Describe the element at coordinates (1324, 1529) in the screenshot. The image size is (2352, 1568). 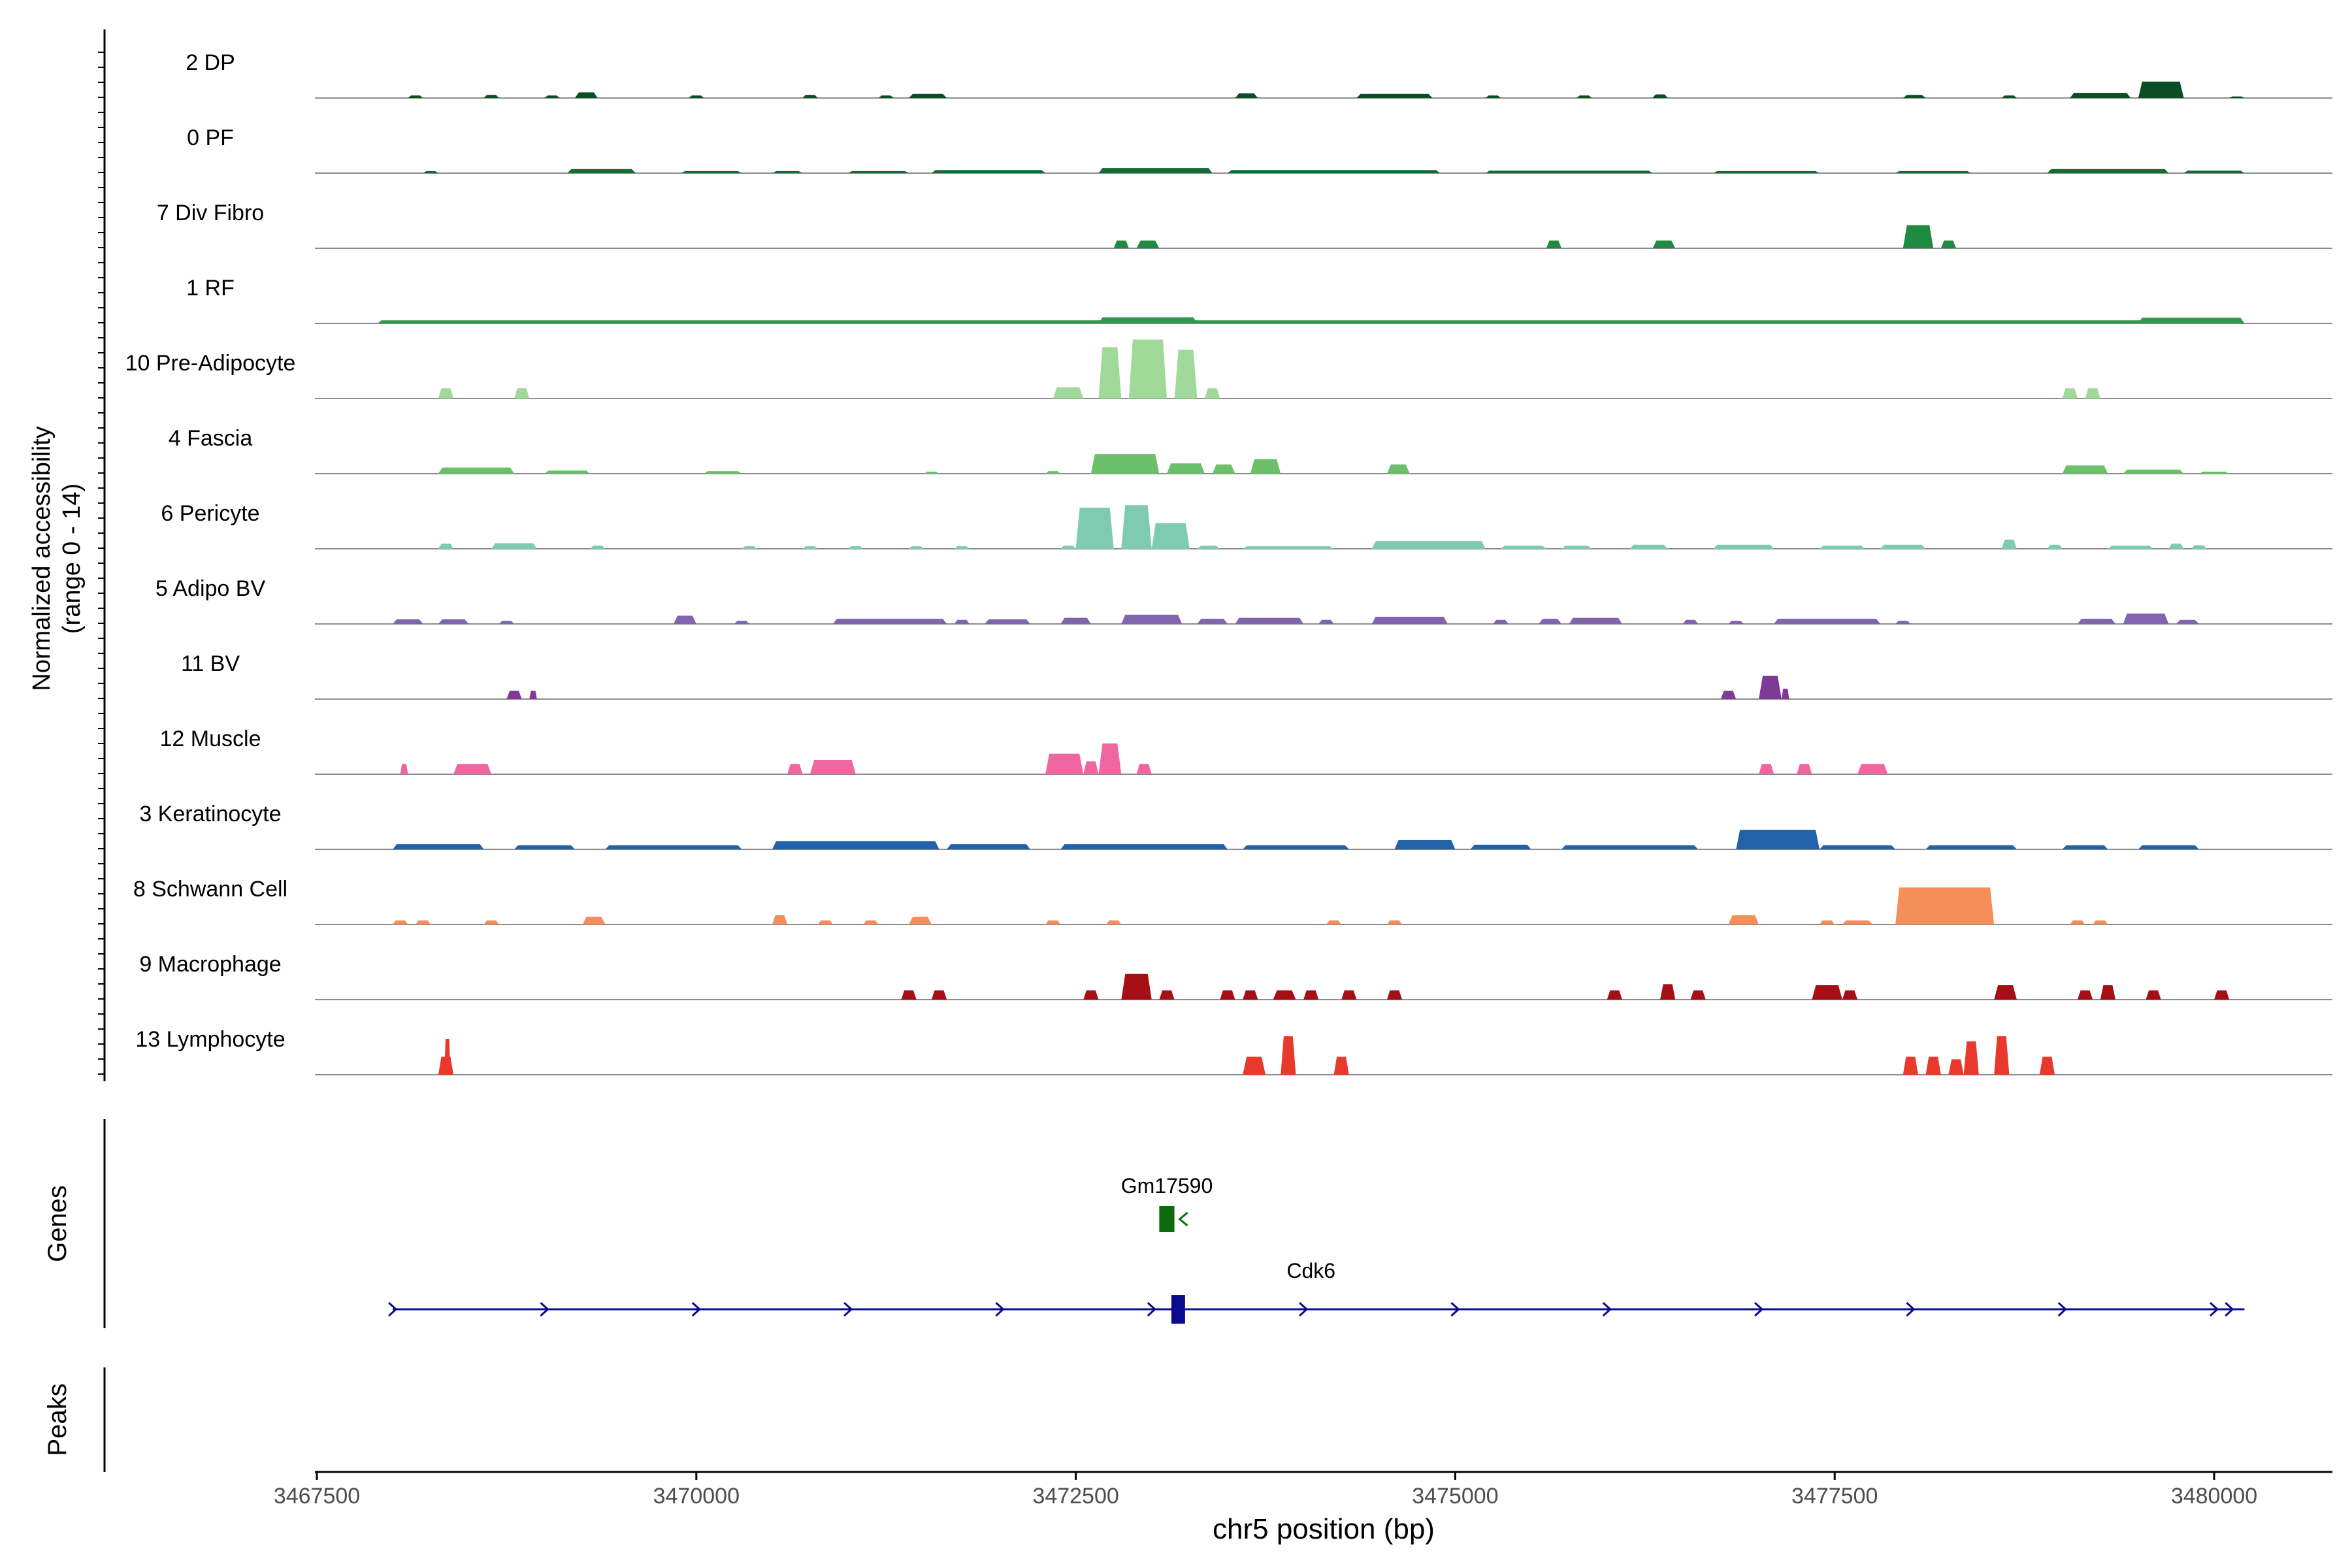
I see `x-axis-label: chr5 position (bp)` at that location.